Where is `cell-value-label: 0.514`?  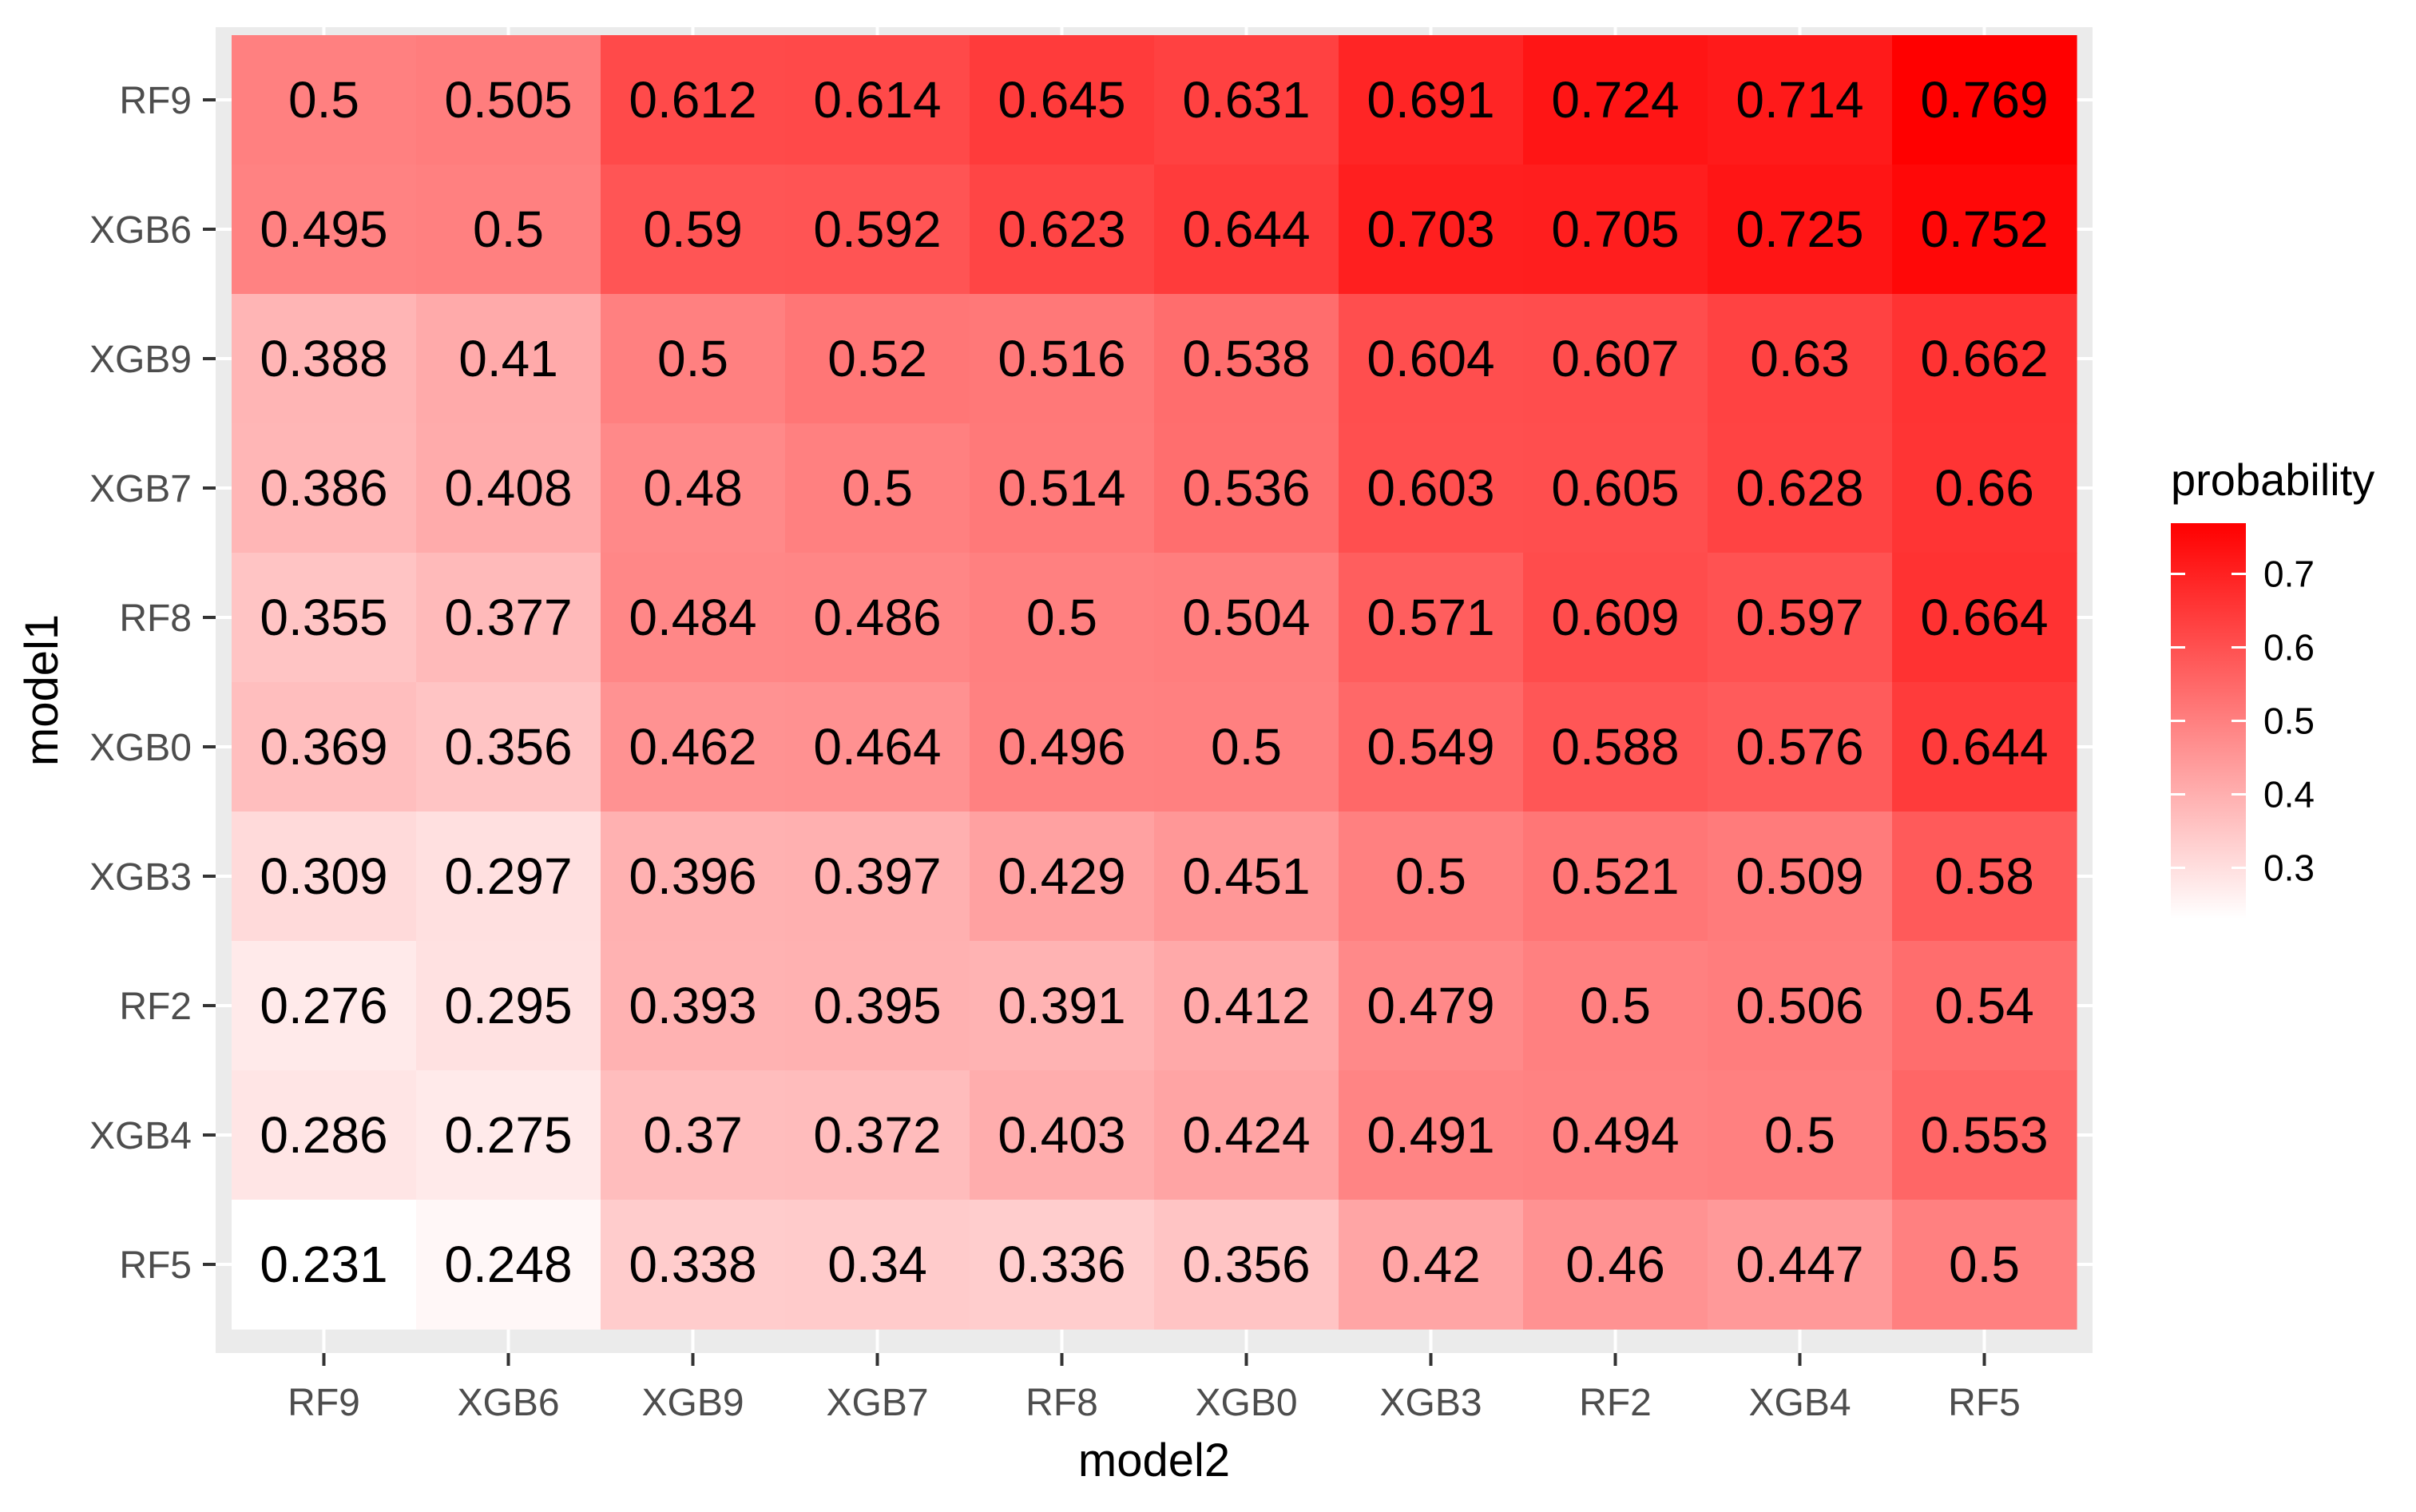 cell-value-label: 0.514 is located at coordinates (1061, 488).